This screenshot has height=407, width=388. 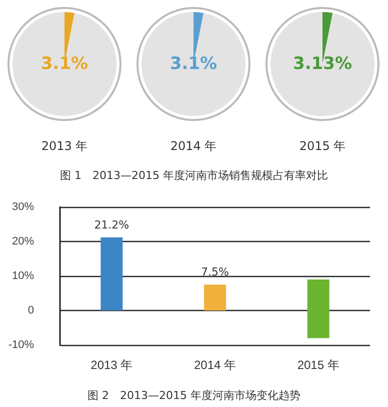 What do you see at coordinates (194, 395) in the screenshot?
I see `caption: 图 2 2013—2015 年度河南市场变化趋势` at bounding box center [194, 395].